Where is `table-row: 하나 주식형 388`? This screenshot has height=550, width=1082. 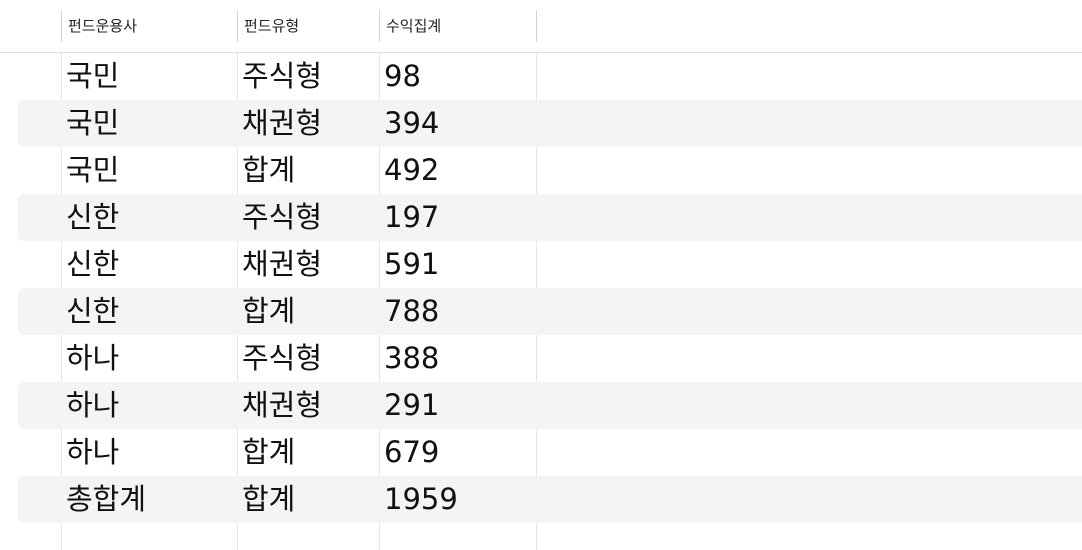 table-row: 하나 주식형 388 is located at coordinates (541, 358).